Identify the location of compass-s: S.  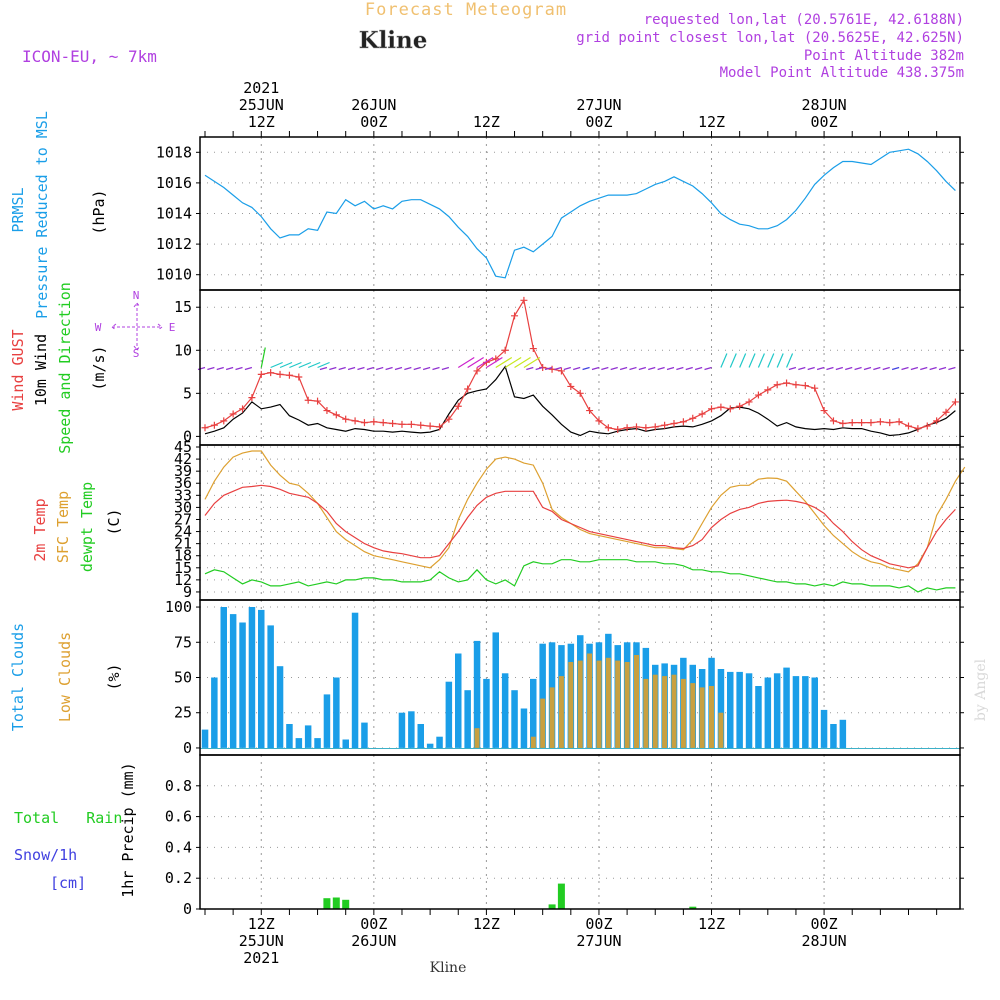
(136, 353).